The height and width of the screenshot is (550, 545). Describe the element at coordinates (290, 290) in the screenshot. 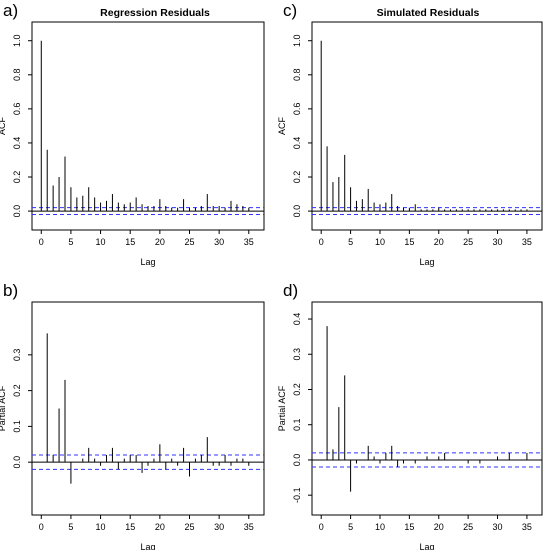

I see `panel-label: d)` at that location.